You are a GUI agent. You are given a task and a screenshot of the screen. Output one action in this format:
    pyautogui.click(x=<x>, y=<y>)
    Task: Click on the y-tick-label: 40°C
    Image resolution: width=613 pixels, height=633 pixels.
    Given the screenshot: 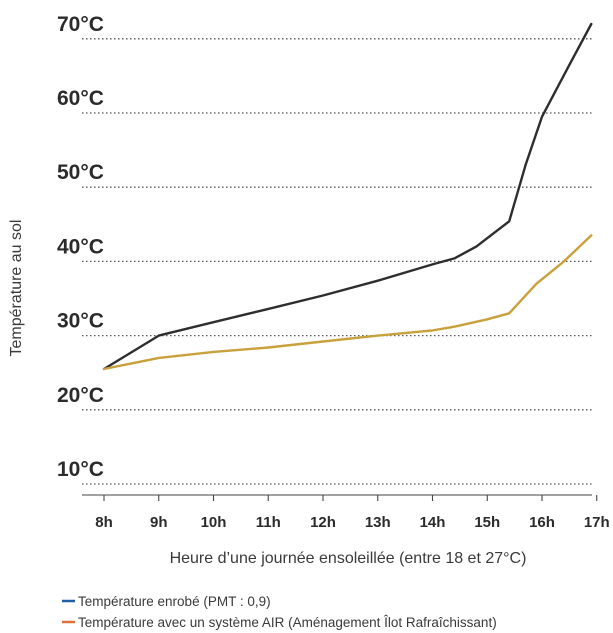 What is the action you would take?
    pyautogui.click(x=80, y=246)
    